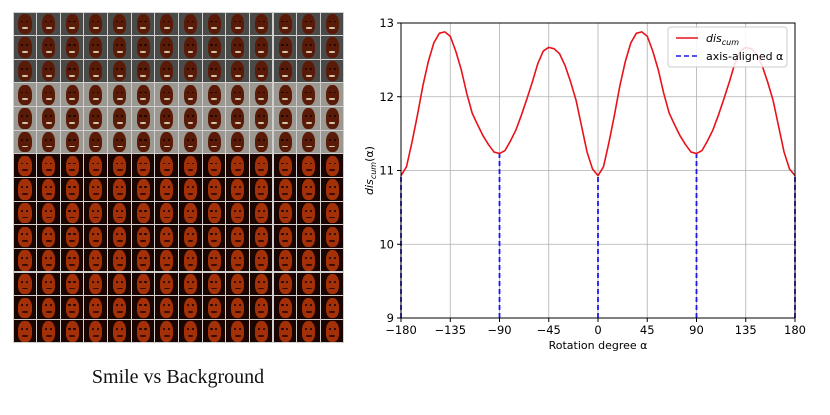  Describe the element at coordinates (714, 38) in the screenshot. I see `legend-dis-main: dis` at that location.